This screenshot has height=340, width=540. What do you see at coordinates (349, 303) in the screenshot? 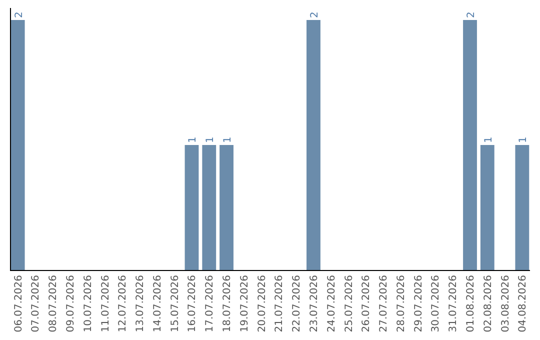
I see `x-tick-label: 25.07.2026` at bounding box center [349, 303].